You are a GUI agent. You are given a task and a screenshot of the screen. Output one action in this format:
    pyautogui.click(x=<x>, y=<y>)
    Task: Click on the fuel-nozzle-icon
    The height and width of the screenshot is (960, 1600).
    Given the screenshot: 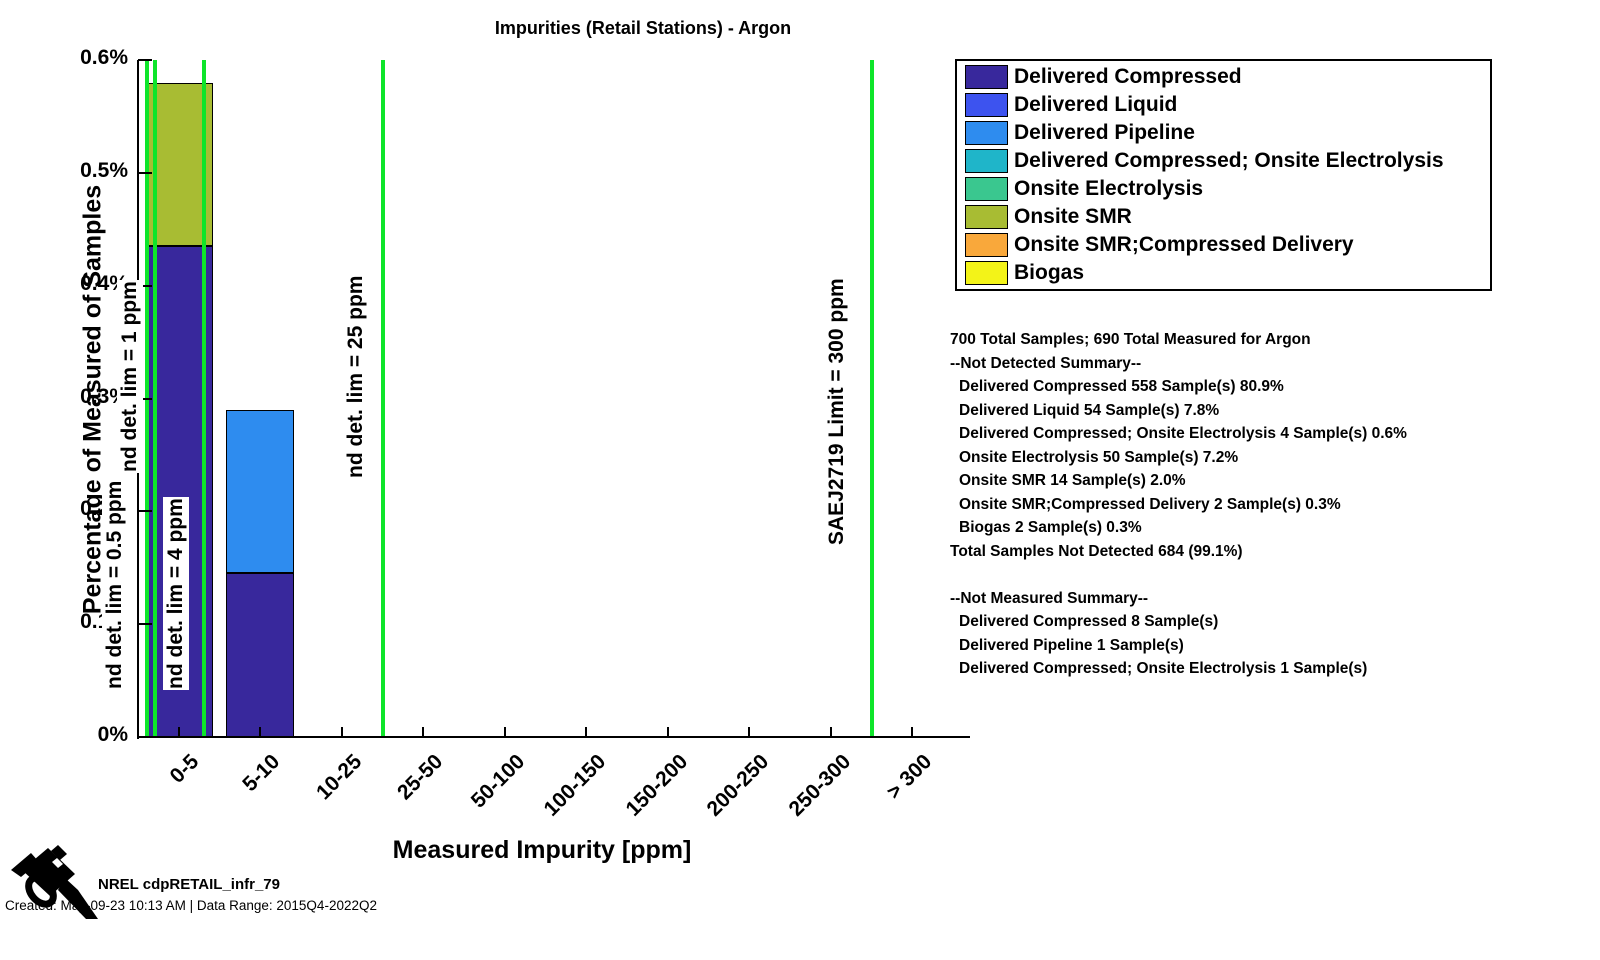 What is the action you would take?
    pyautogui.click(x=54, y=882)
    